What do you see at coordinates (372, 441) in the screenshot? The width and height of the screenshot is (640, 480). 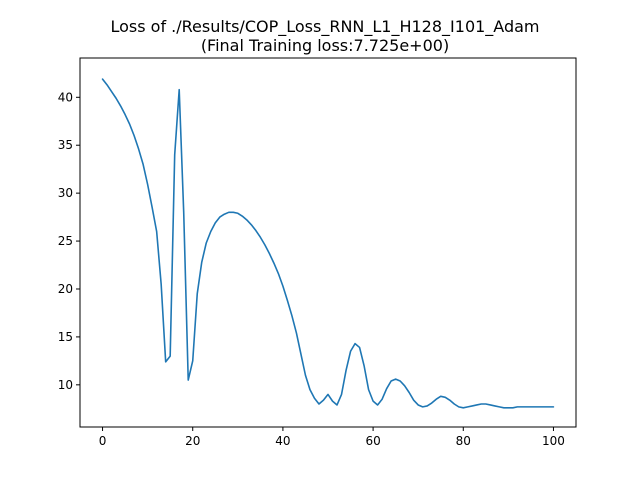 I see `x-tick-label: 60` at bounding box center [372, 441].